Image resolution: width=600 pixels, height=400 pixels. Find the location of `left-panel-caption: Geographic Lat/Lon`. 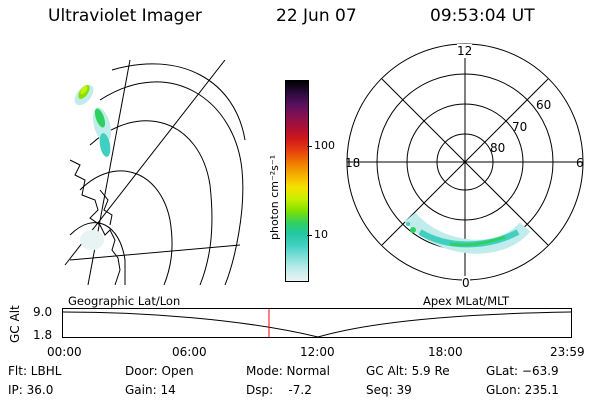

left-panel-caption: Geographic Lat/Lon is located at coordinates (124, 301).